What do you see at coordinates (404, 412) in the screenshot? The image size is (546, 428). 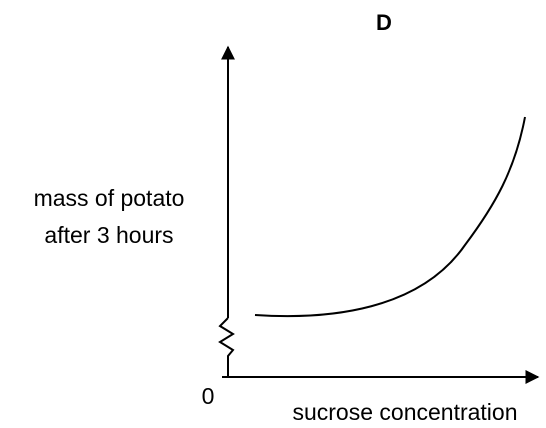 I see `x-axis-label: sucrose concentration` at bounding box center [404, 412].